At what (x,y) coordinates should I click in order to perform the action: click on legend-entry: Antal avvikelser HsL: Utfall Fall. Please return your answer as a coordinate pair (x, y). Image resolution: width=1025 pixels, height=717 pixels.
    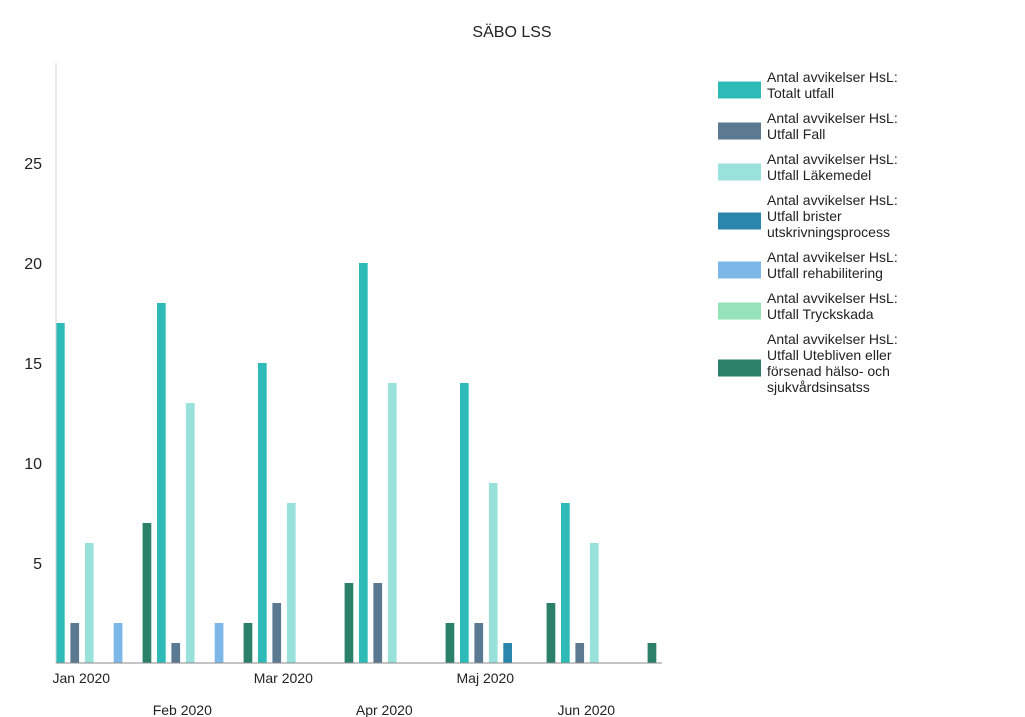
    Looking at the image, I should click on (832, 126).